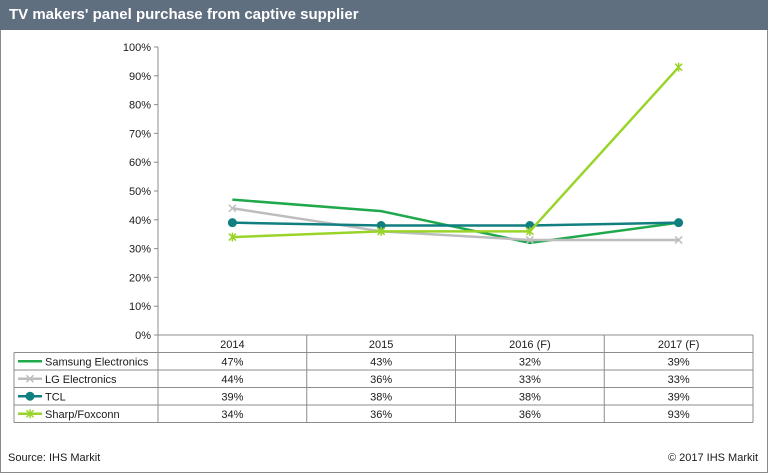 This screenshot has width=768, height=473. Describe the element at coordinates (30, 414) in the screenshot. I see `legend-marker-sharp-foxconn` at that location.